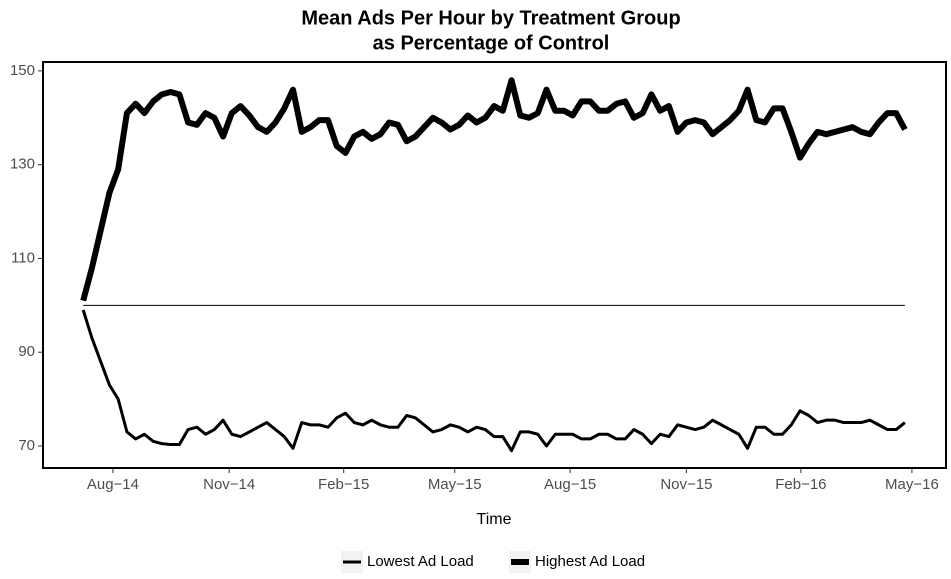 Image resolution: width=951 pixels, height=579 pixels. Describe the element at coordinates (229, 484) in the screenshot. I see `x-tick-label: Nov−14` at that location.